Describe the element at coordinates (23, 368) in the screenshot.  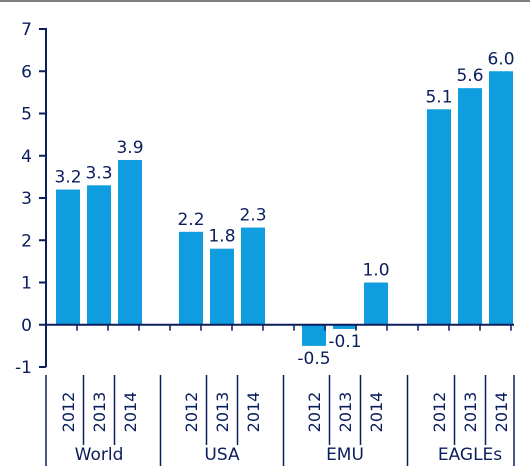
I see `y-tick-label: -1` at that location.